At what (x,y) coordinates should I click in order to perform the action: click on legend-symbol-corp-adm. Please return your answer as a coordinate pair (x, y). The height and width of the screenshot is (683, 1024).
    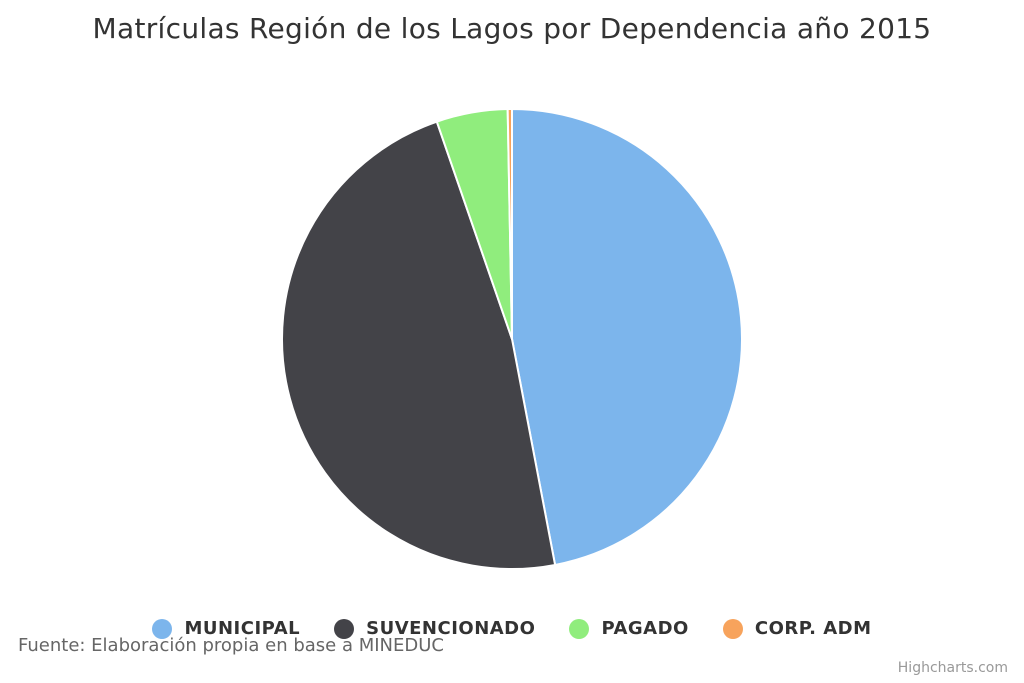
    Looking at the image, I should click on (732, 628).